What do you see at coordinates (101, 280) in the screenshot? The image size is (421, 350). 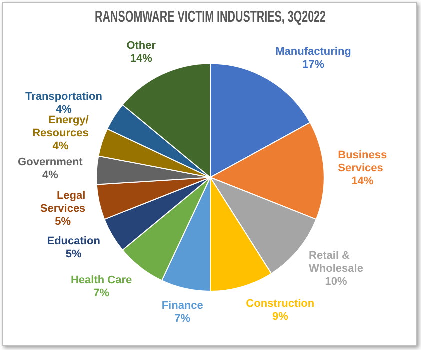 I see `slice-label: Health Care` at bounding box center [101, 280].